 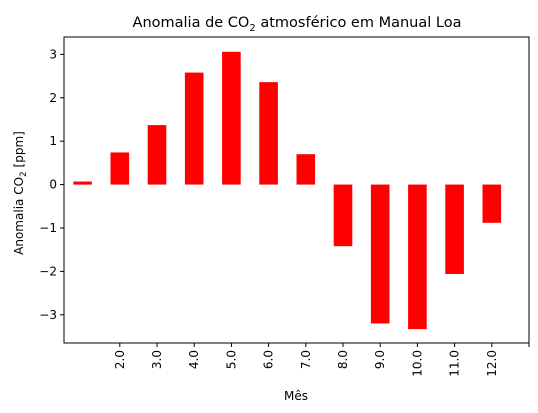 I want to click on y-tick-label: 0, so click(x=53, y=185).